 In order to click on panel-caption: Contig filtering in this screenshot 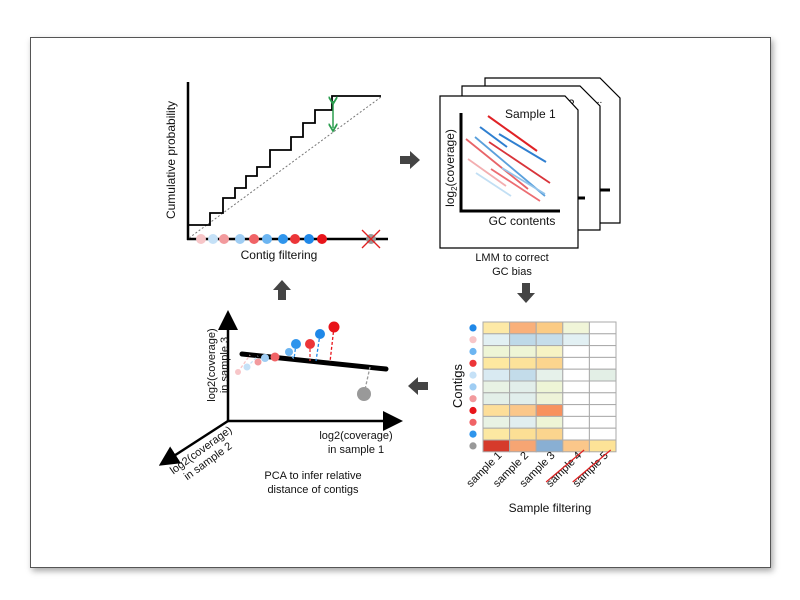, I will do `click(279, 255)`.